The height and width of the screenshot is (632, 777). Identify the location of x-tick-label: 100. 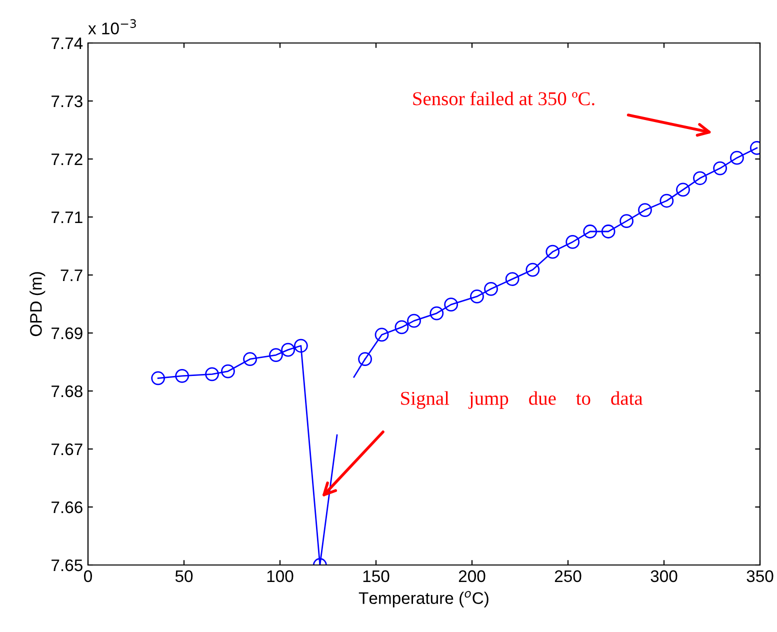
(280, 576).